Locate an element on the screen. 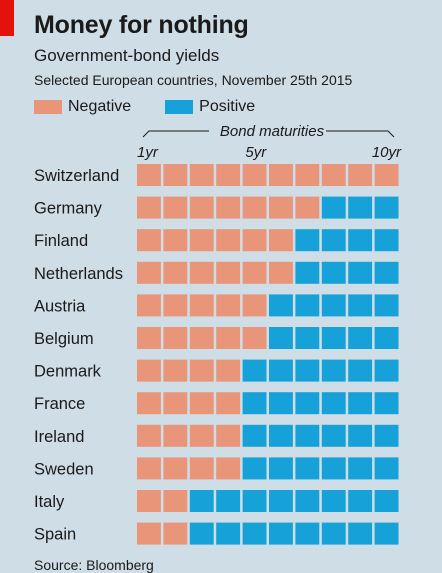  row-label: Ireland is located at coordinates (59, 437).